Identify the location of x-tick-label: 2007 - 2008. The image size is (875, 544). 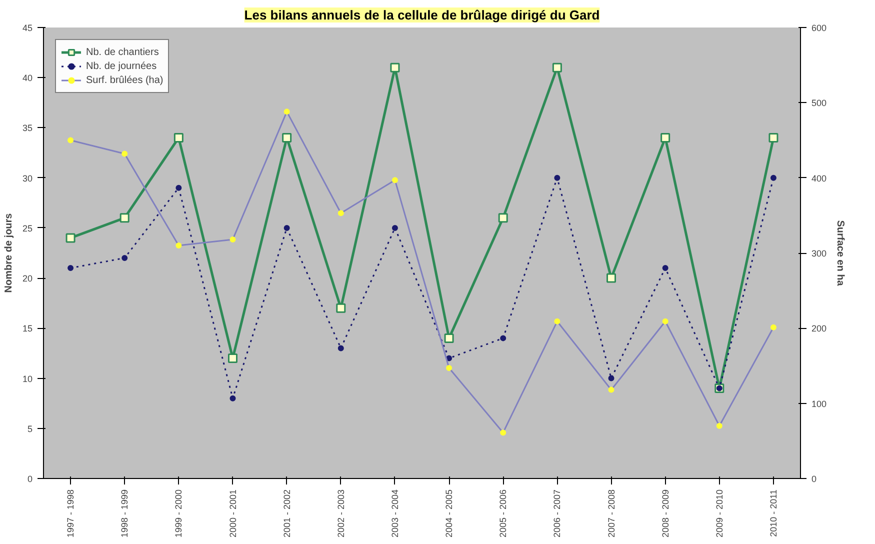
(611, 513).